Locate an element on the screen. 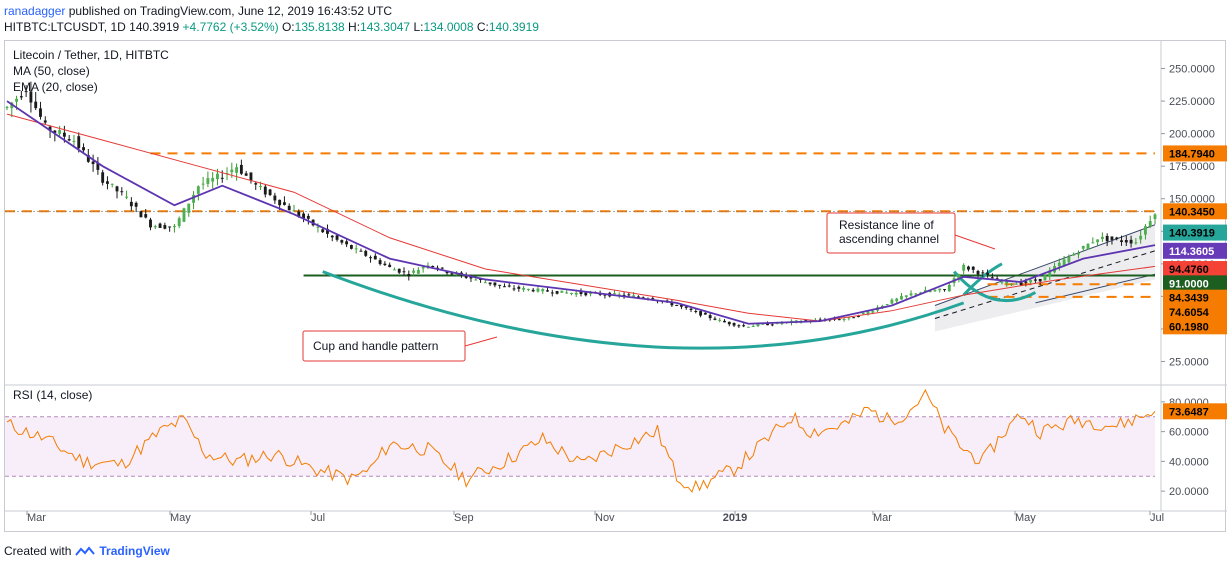 The width and height of the screenshot is (1231, 568). rsi-value-tag is located at coordinates (1195, 411).